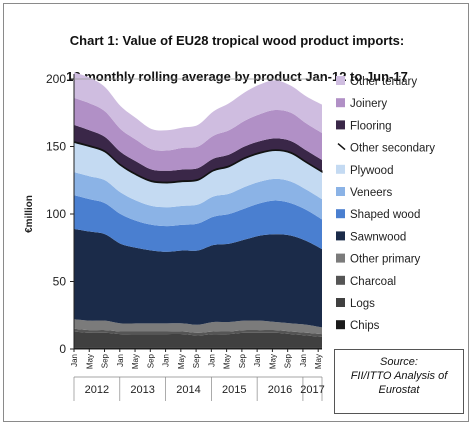  Describe the element at coordinates (198, 153) in the screenshot. I see `area-flooring` at that location.